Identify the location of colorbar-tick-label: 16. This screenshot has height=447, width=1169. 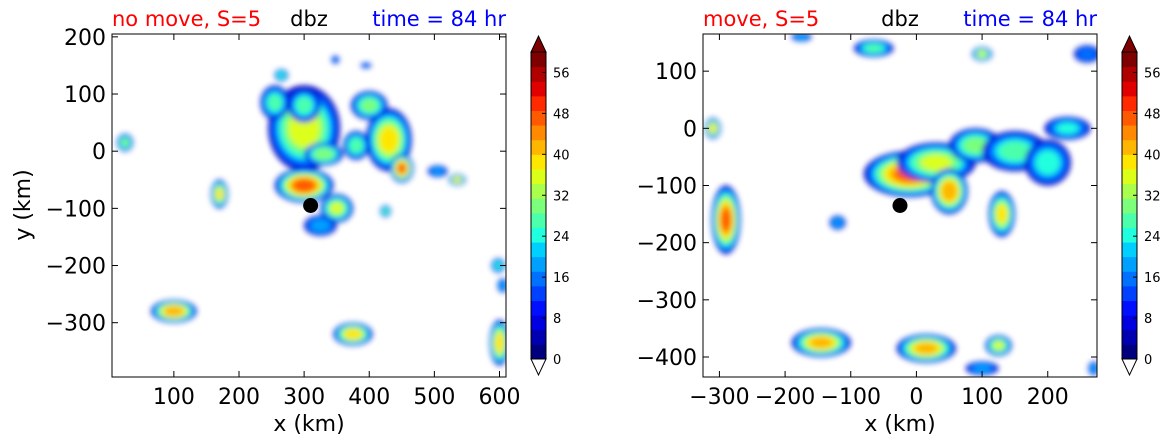
(1152, 278).